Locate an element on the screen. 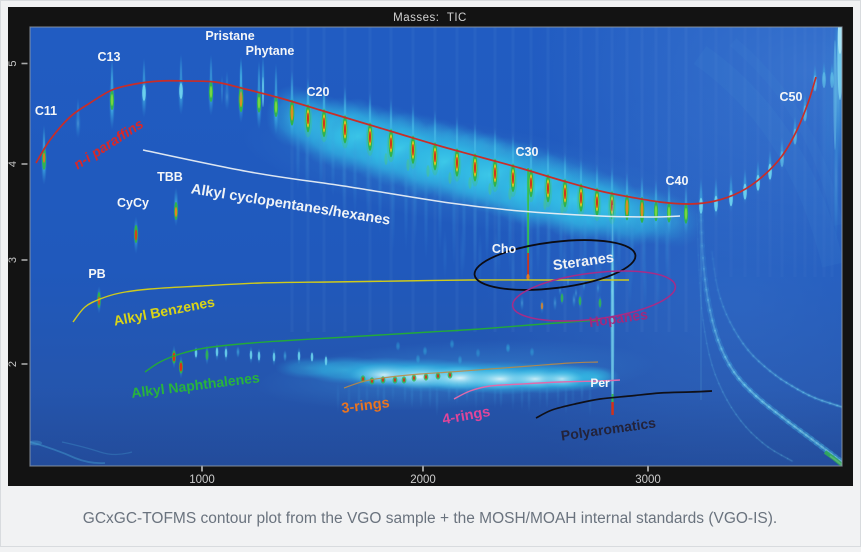 This screenshot has height=552, width=861. svg-text: 3000 is located at coordinates (648, 480).